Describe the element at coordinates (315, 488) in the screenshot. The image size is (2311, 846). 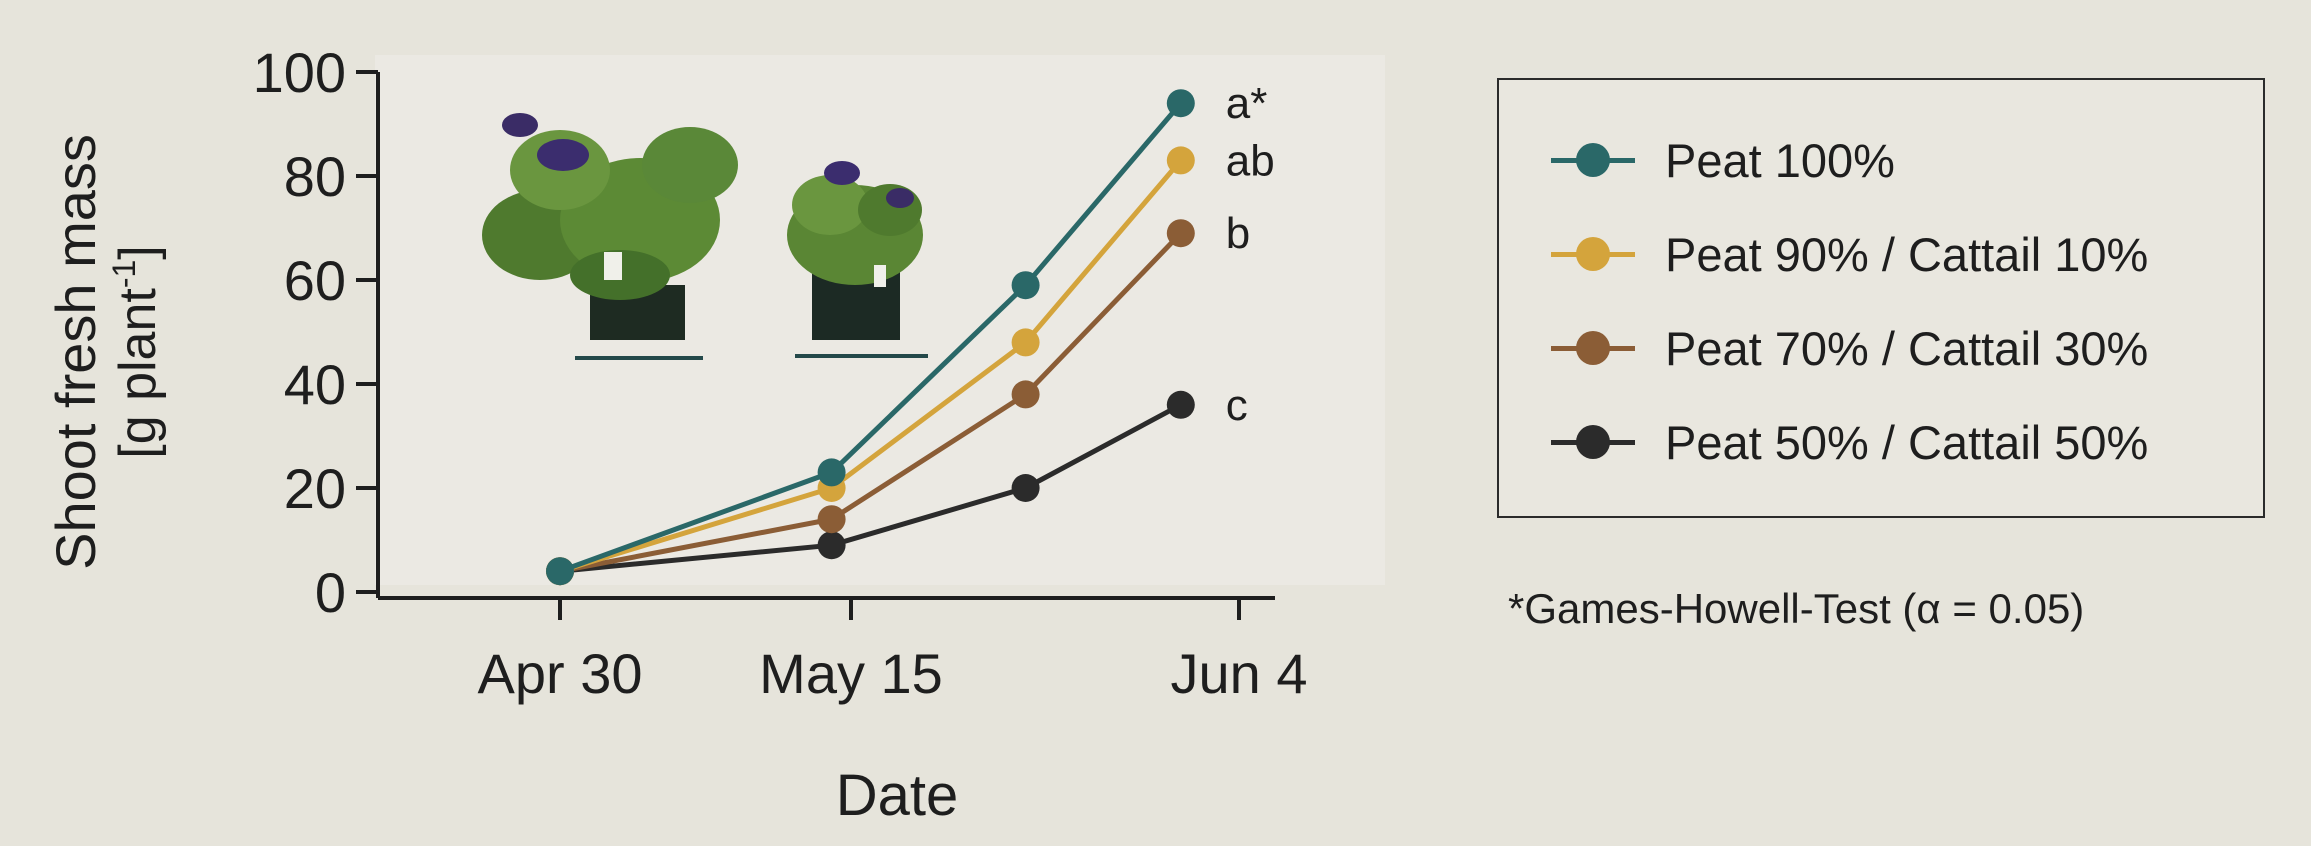
I see `y-tick-label: 20` at that location.